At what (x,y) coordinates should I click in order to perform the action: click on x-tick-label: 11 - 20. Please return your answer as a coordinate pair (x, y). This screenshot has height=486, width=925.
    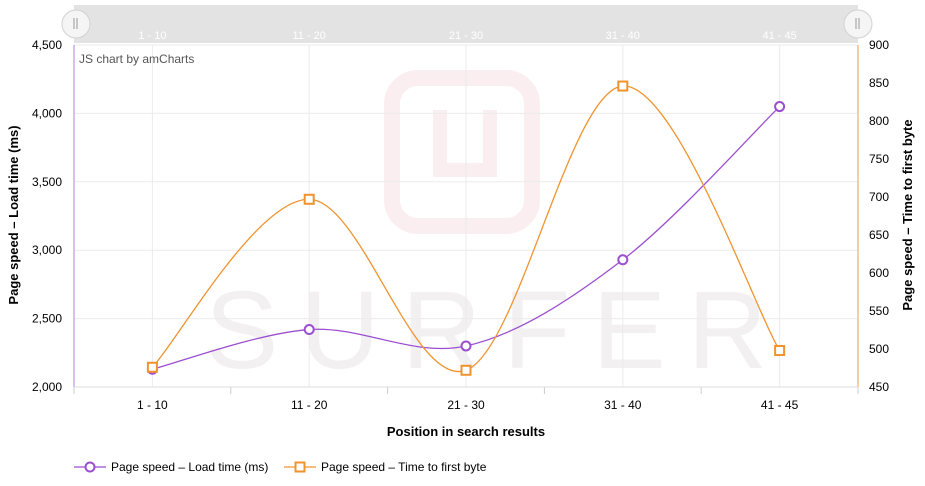
    Looking at the image, I should click on (309, 405).